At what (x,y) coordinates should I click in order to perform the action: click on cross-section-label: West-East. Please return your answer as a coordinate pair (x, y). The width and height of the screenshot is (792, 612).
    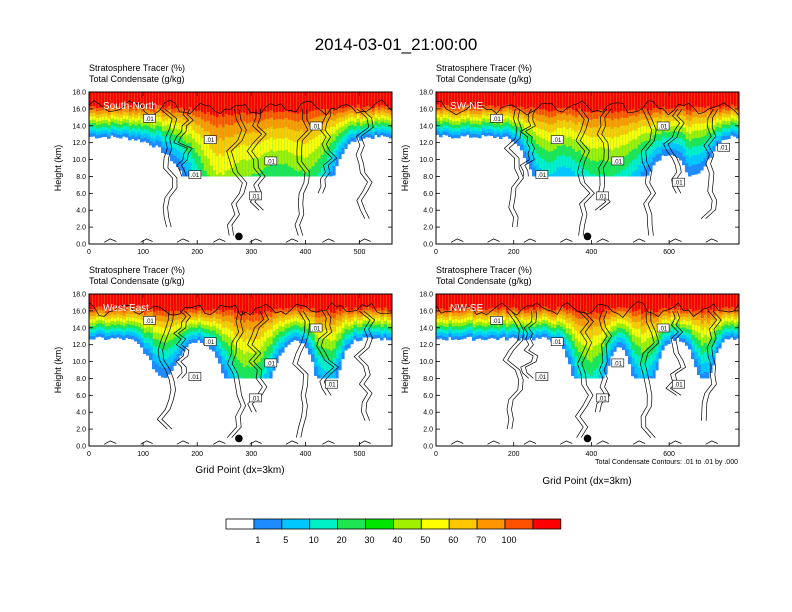
    Looking at the image, I should click on (126, 308).